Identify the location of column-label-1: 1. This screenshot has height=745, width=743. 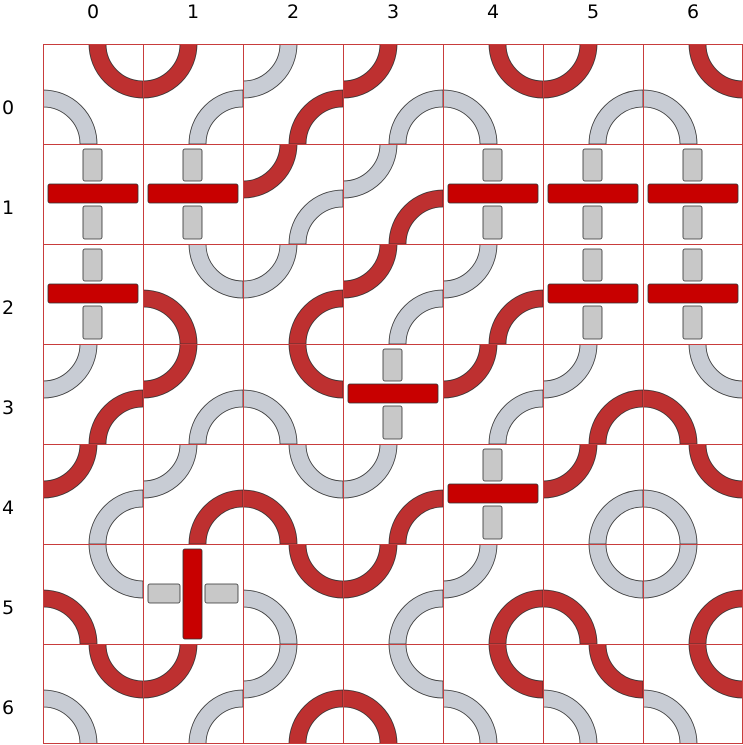
(193, 12).